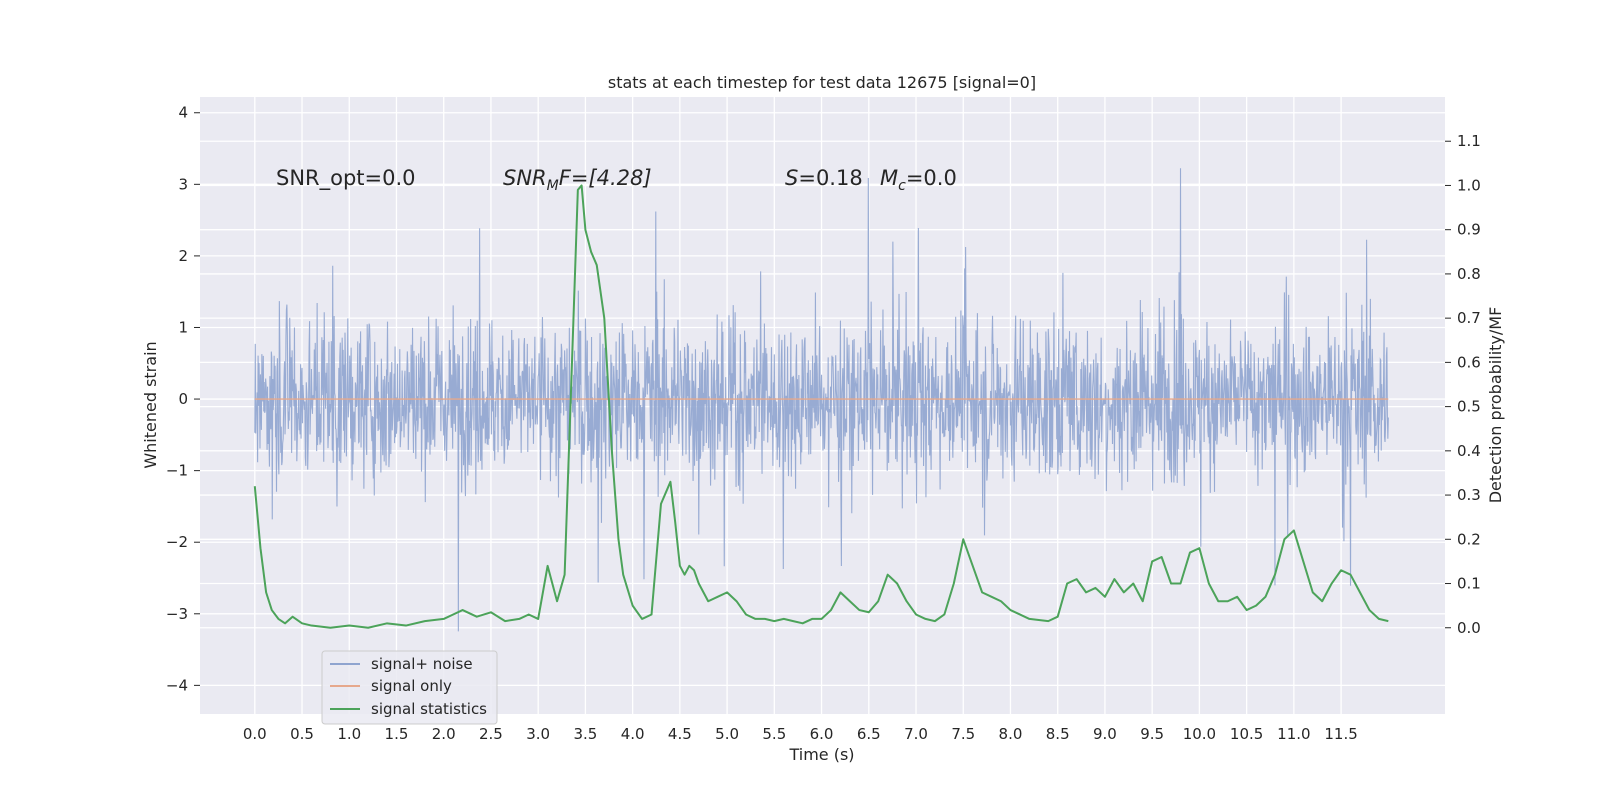 Image resolution: width=1600 pixels, height=804 pixels. Describe the element at coordinates (830, 178) in the screenshot. I see `annotation-s-value: =0.18` at that location.